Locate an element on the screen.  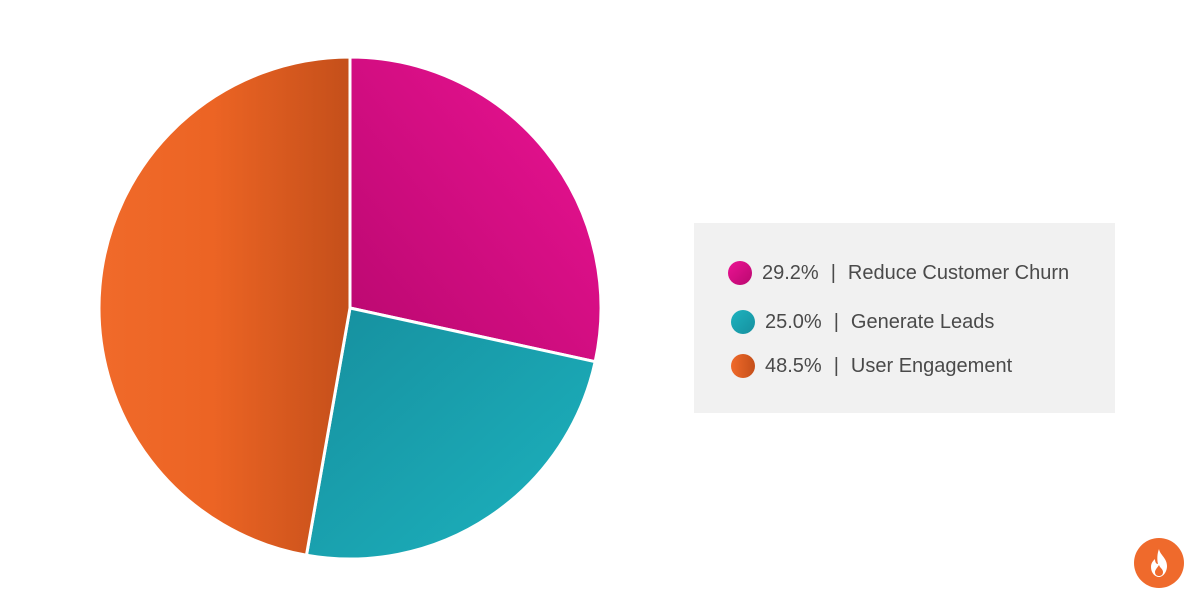
legend-percent: 29.2% is located at coordinates (790, 272).